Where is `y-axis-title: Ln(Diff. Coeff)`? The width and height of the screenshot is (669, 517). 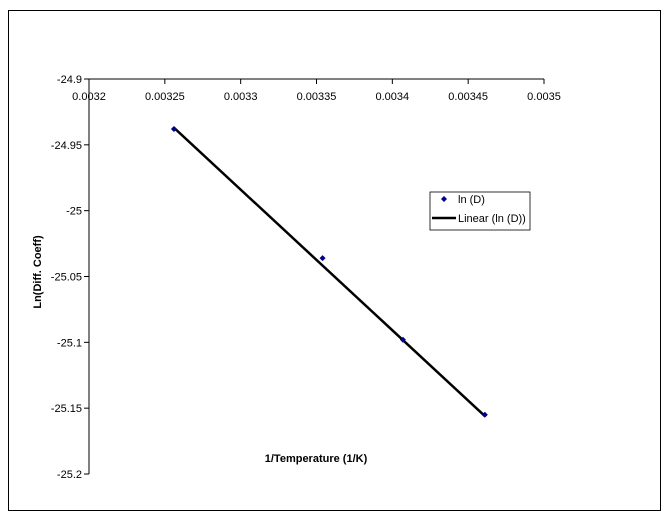 y-axis-title: Ln(Diff. Coeff) is located at coordinates (38, 272).